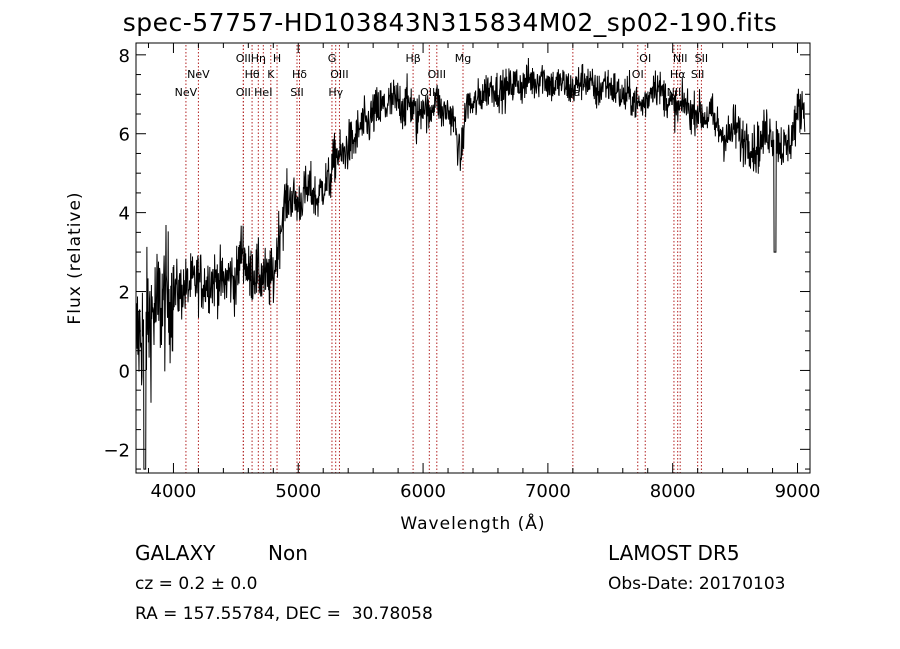 This screenshot has height=649, width=900. What do you see at coordinates (288, 553) in the screenshot?
I see `object-subclass: Non` at bounding box center [288, 553].